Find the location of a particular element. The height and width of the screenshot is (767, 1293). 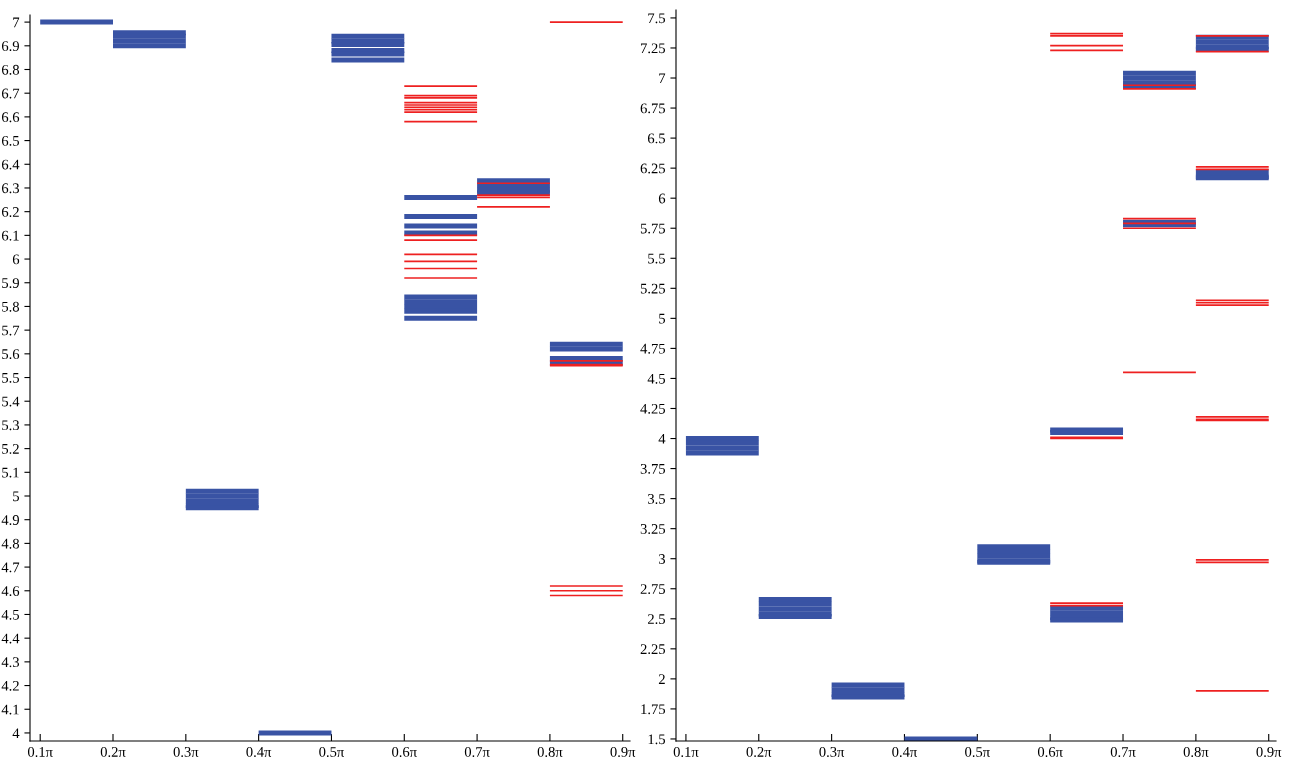

y-tick-label: 2.5 is located at coordinates (656, 619).